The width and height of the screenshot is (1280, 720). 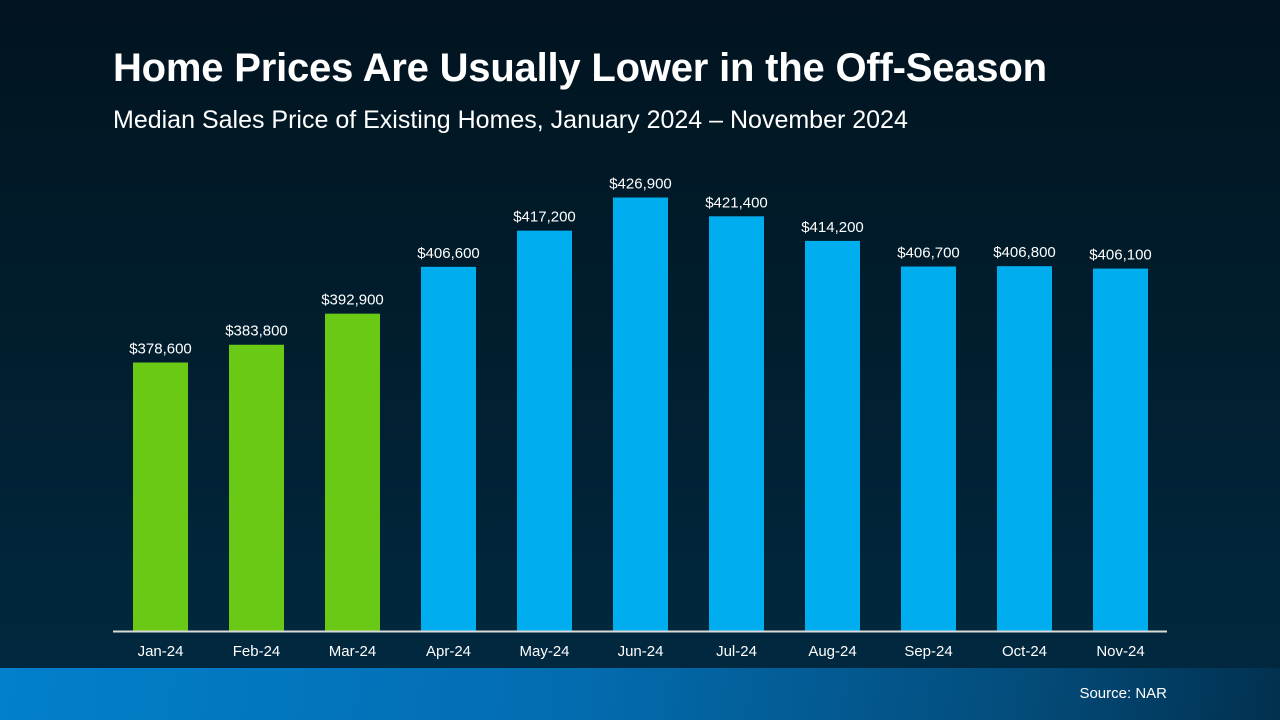 What do you see at coordinates (832, 651) in the screenshot?
I see `x-tick-label: Aug-24` at bounding box center [832, 651].